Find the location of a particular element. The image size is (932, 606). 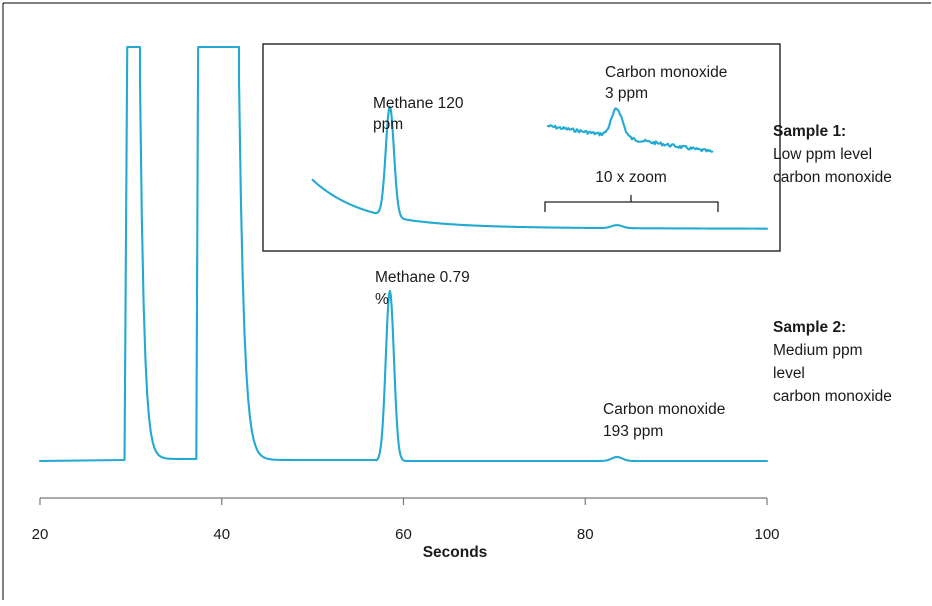

annotation-methane-sample2-line1: Methane 0.79 is located at coordinates (422, 277).